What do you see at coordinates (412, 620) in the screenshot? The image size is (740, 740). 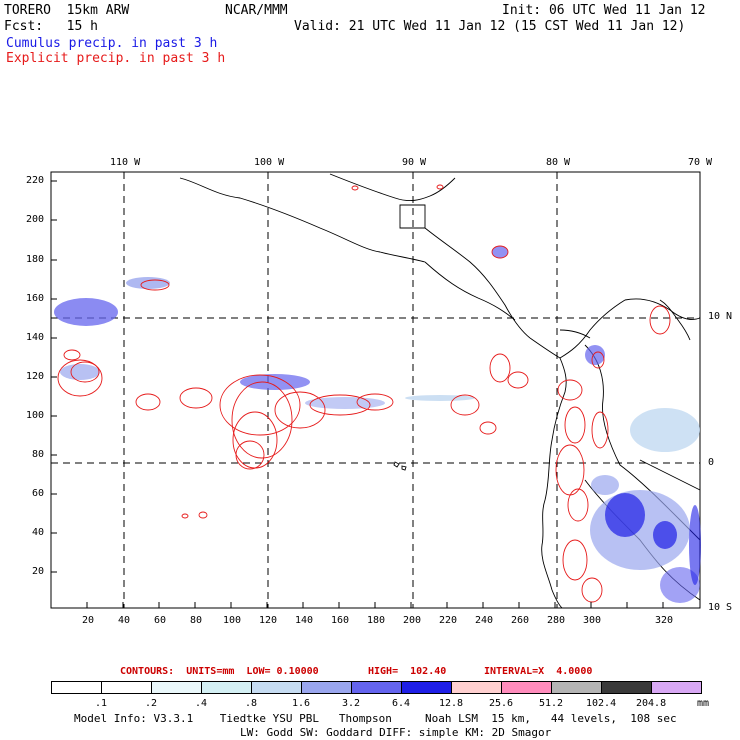 I see `x-tick-200: 200` at bounding box center [412, 620].